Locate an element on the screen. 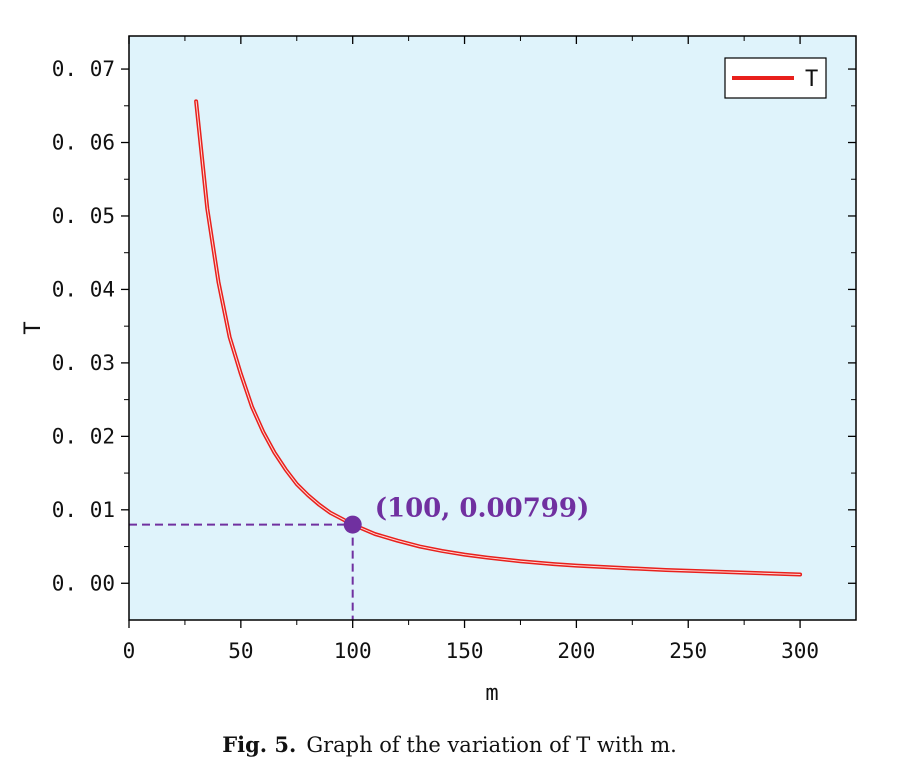  x-tick-label: 150 is located at coordinates (465, 651).